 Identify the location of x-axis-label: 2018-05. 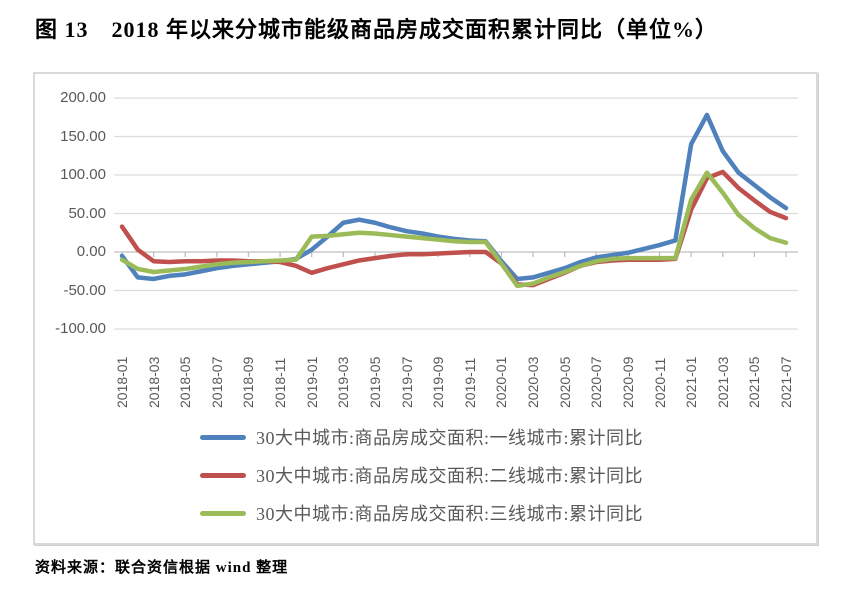
(185, 382).